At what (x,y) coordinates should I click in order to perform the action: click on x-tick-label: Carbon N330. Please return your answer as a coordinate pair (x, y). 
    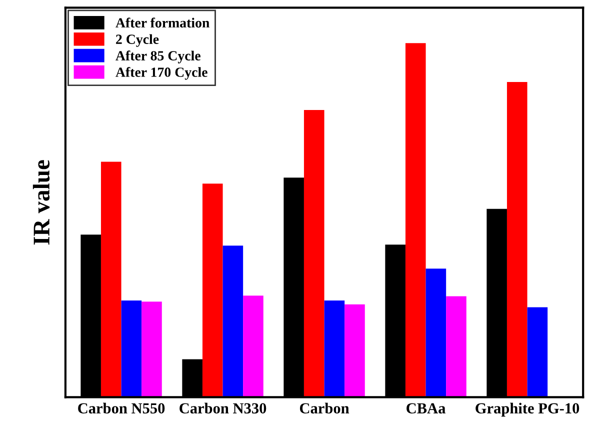
    Looking at the image, I should click on (223, 408).